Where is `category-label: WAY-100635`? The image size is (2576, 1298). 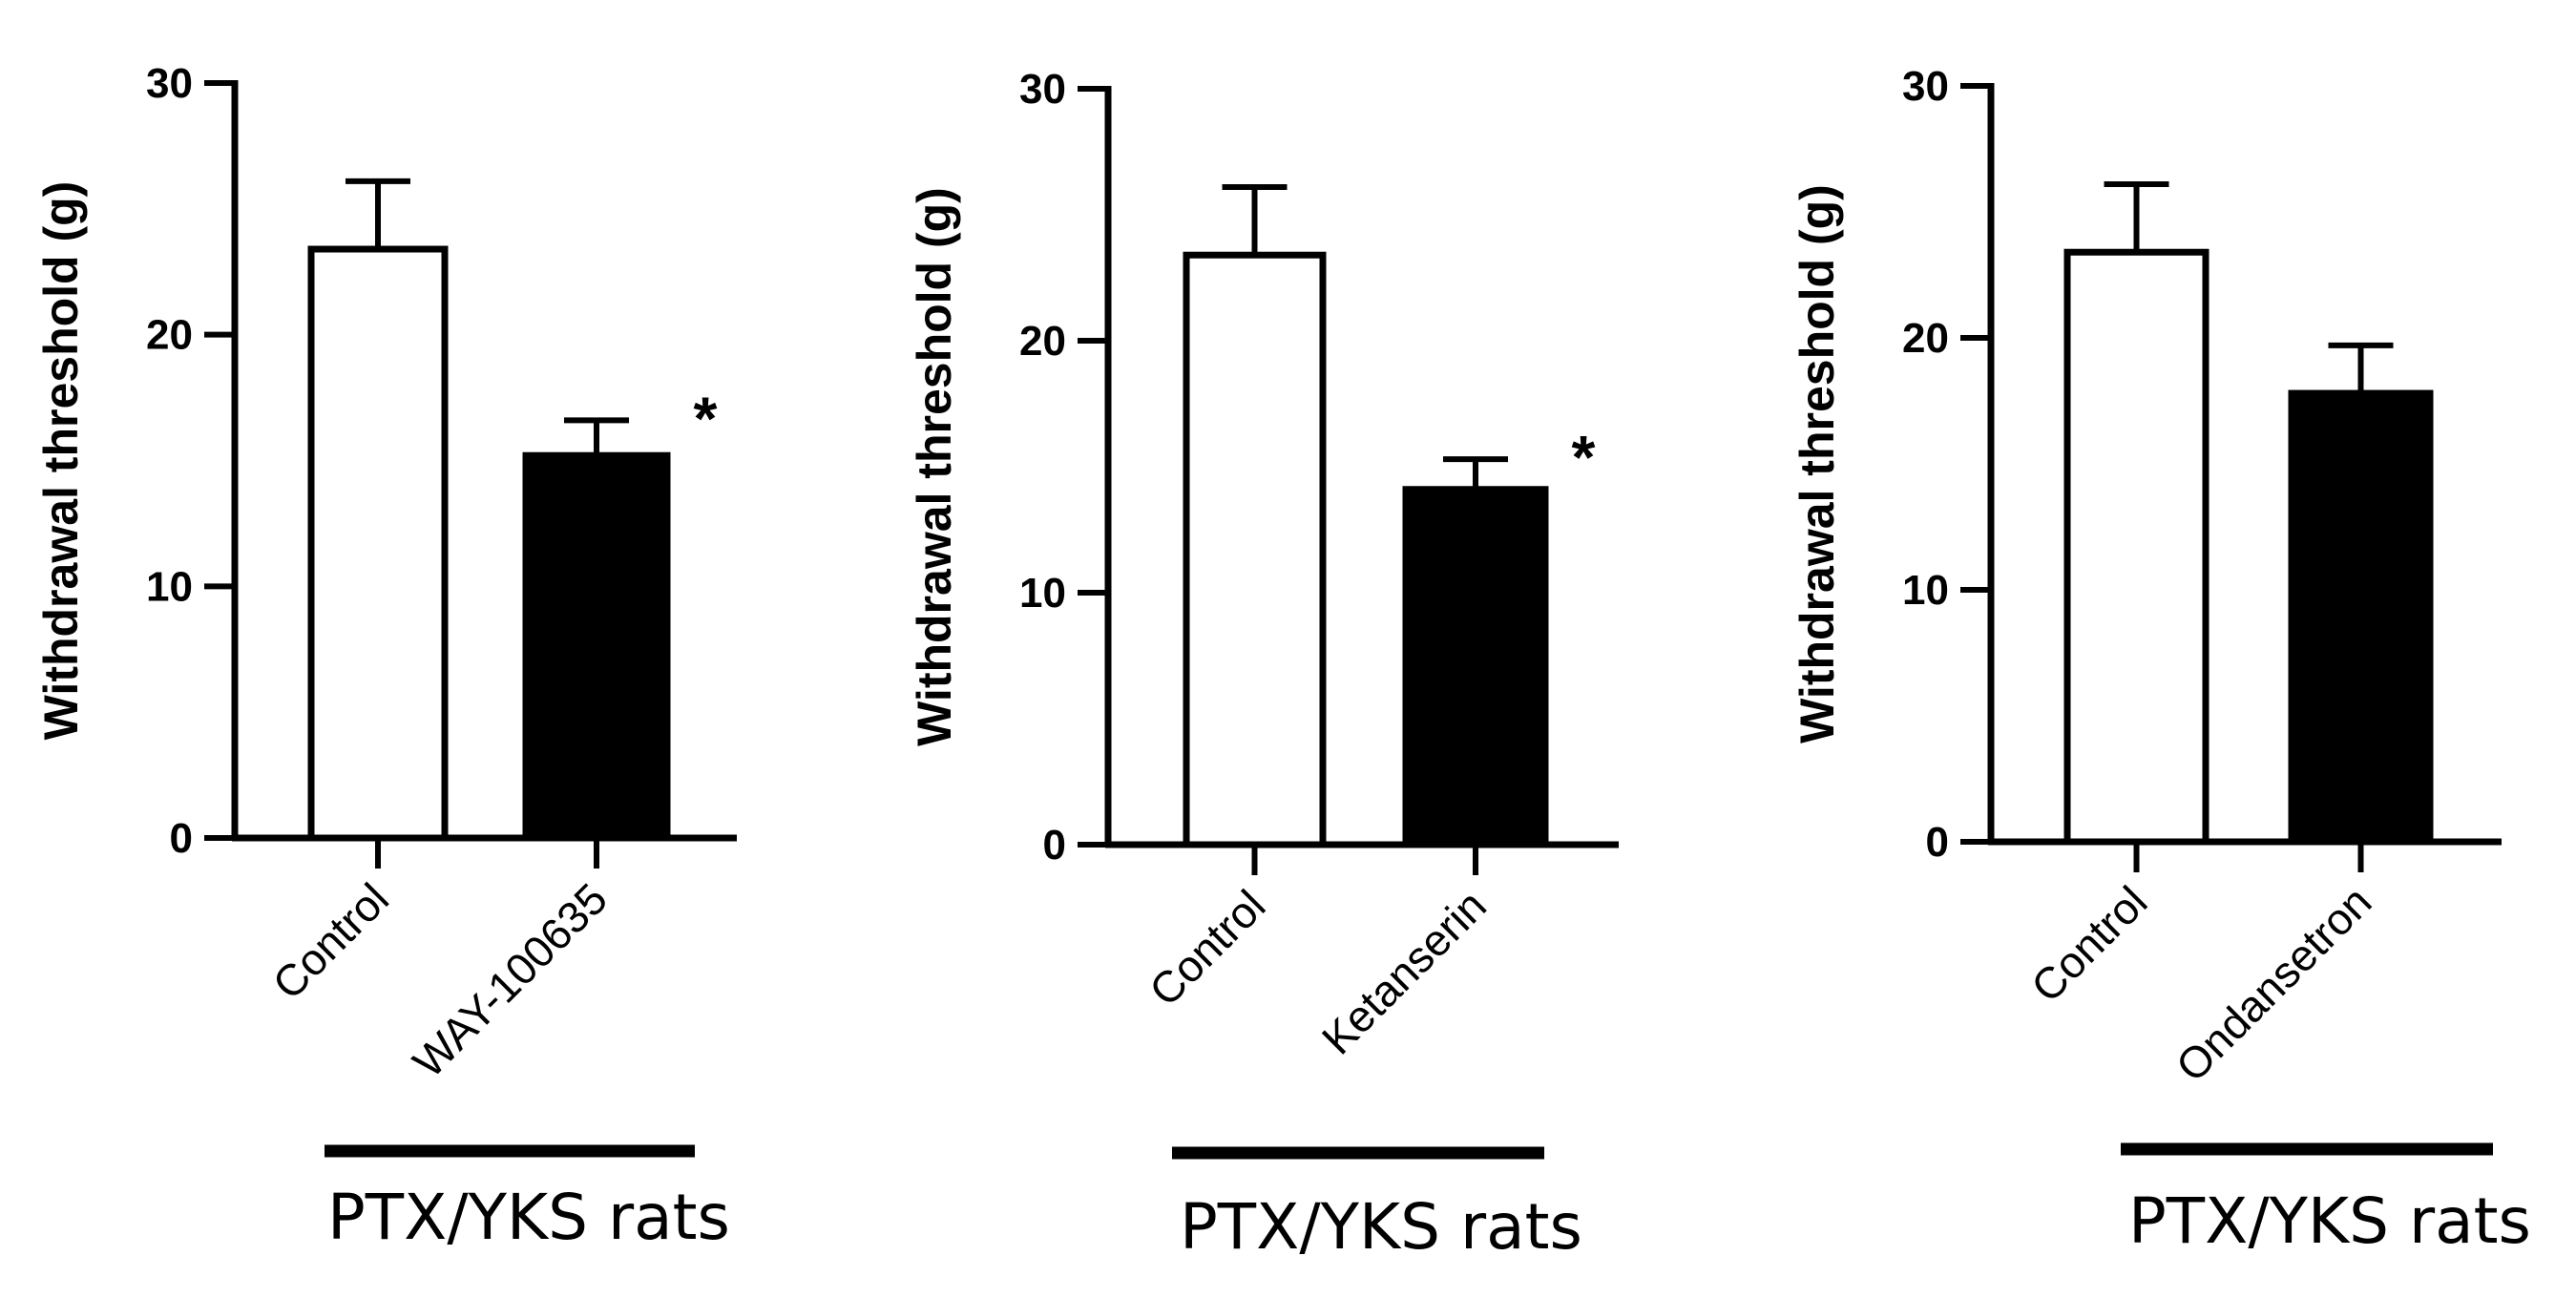 category-label: WAY-100635 is located at coordinates (510, 980).